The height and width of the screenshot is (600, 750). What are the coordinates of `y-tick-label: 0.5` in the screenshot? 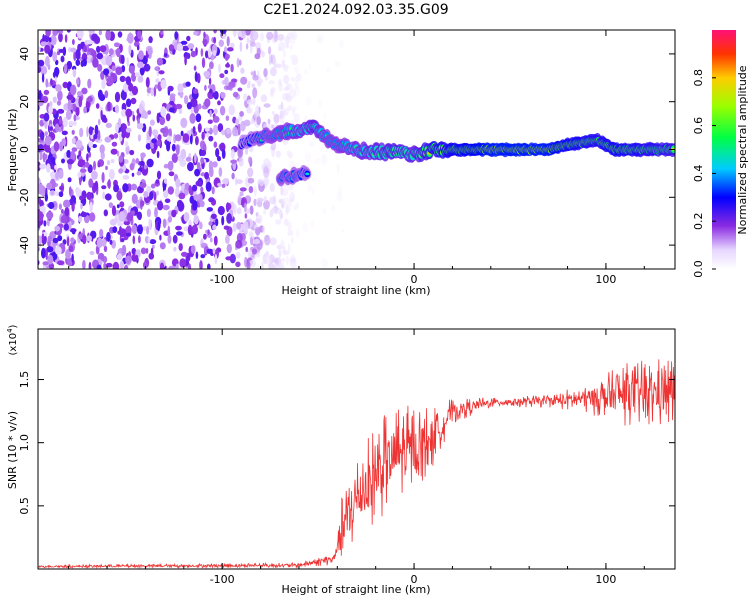 It's located at (24, 506).